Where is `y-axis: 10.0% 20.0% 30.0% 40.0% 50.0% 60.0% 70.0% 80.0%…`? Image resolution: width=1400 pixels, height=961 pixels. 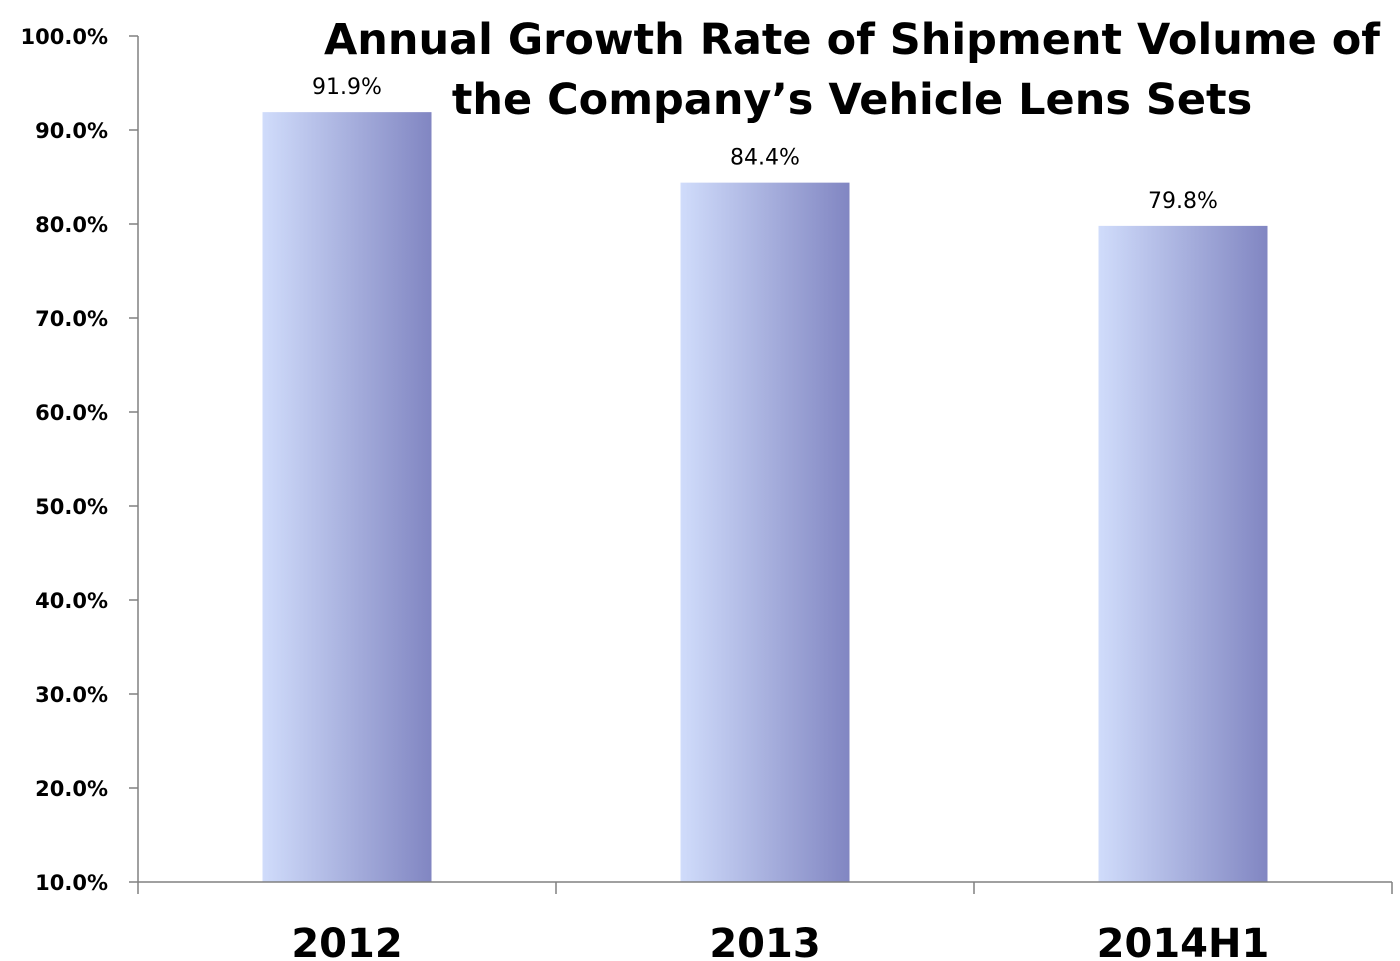
y-axis: 10.0% 20.0% 30.0% 40.0% 50.0% 60.0% 70.0% 80.0%… is located at coordinates (79, 460).